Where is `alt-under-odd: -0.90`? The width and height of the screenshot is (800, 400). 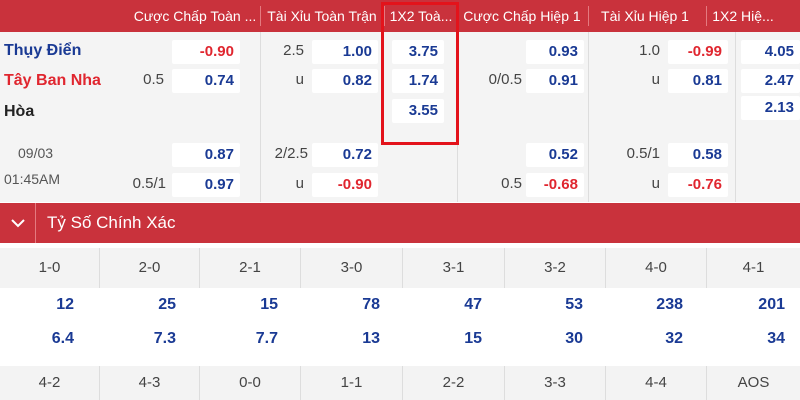 alt-under-odd: -0.90 is located at coordinates (345, 185).